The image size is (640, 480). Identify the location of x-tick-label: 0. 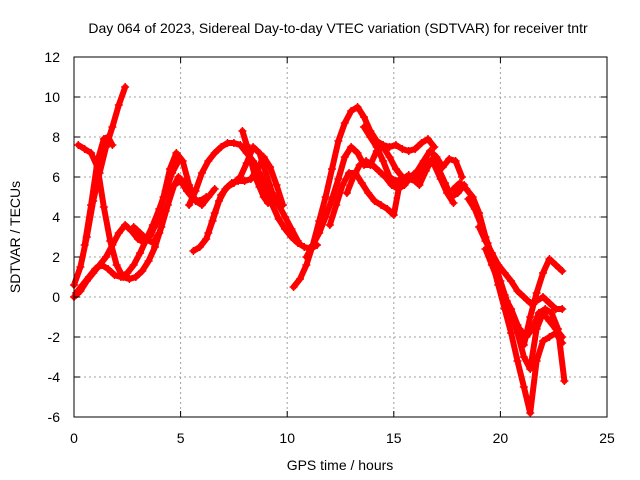
(74, 438).